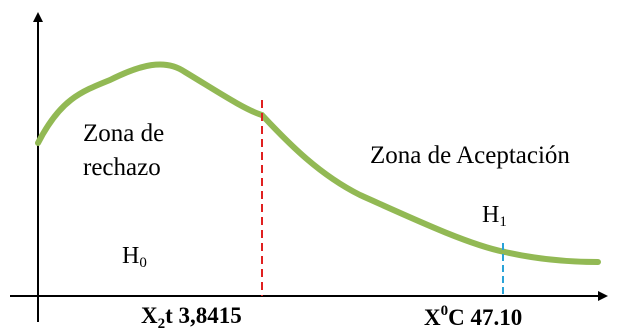 This screenshot has height=336, width=629. I want to click on h1-label: H1, so click(494, 216).